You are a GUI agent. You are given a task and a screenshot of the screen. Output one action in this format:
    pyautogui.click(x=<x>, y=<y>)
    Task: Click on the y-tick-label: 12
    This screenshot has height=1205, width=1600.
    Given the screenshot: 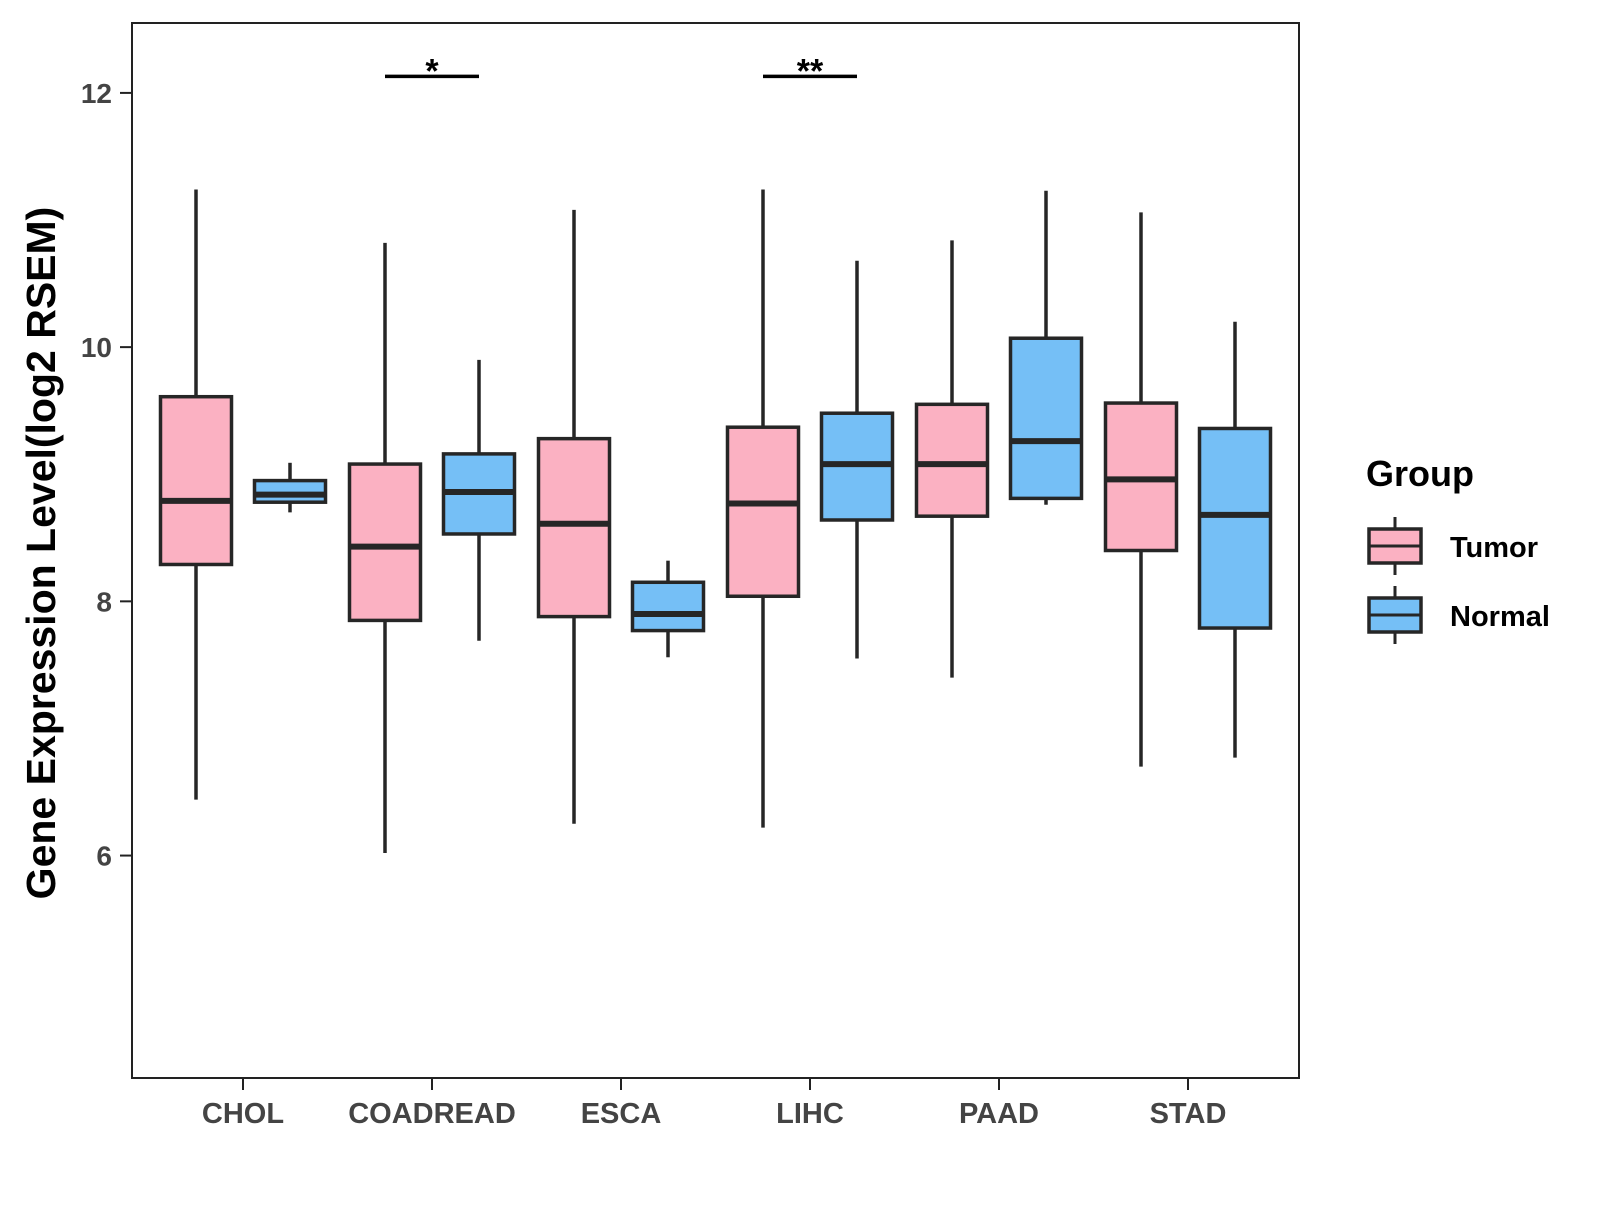 What is the action you would take?
    pyautogui.click(x=96, y=93)
    